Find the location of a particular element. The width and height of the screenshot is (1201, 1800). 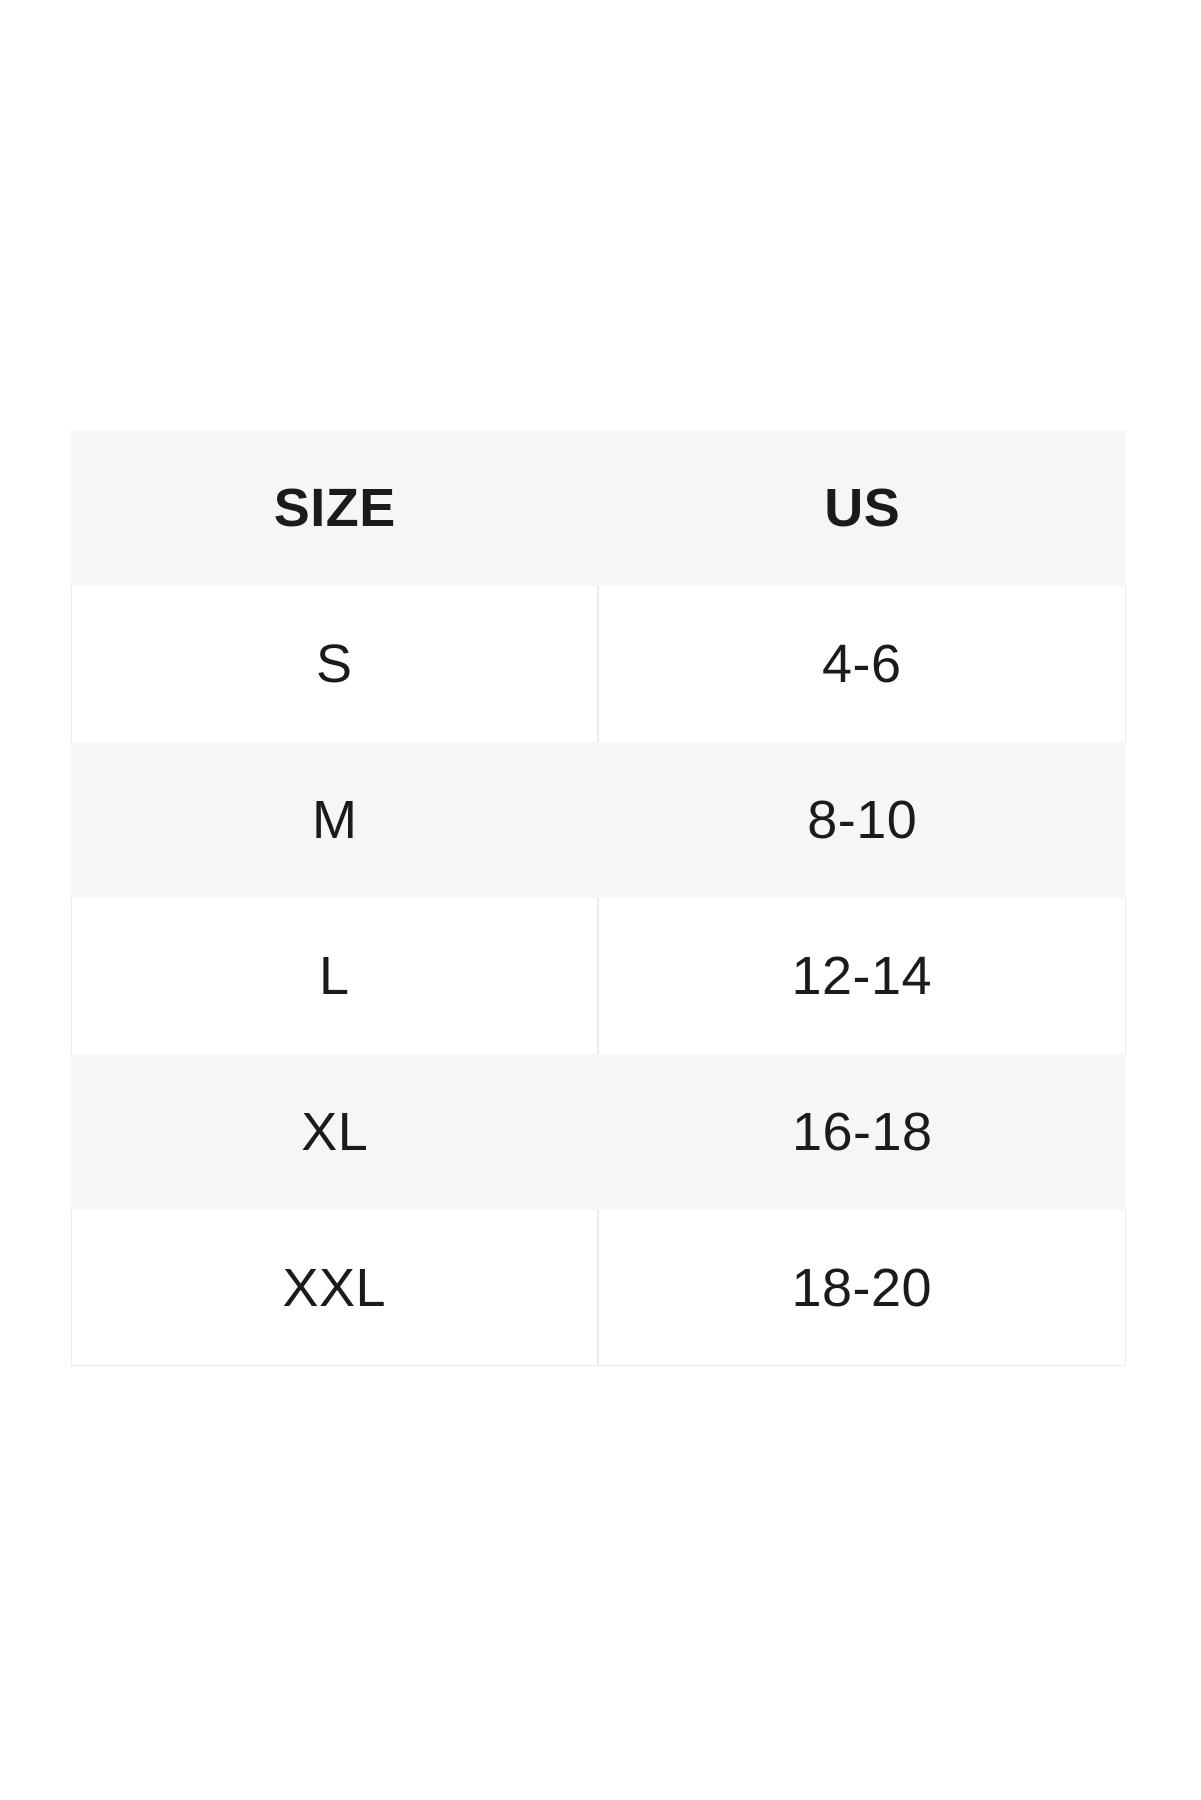

size-cell: L is located at coordinates (335, 976).